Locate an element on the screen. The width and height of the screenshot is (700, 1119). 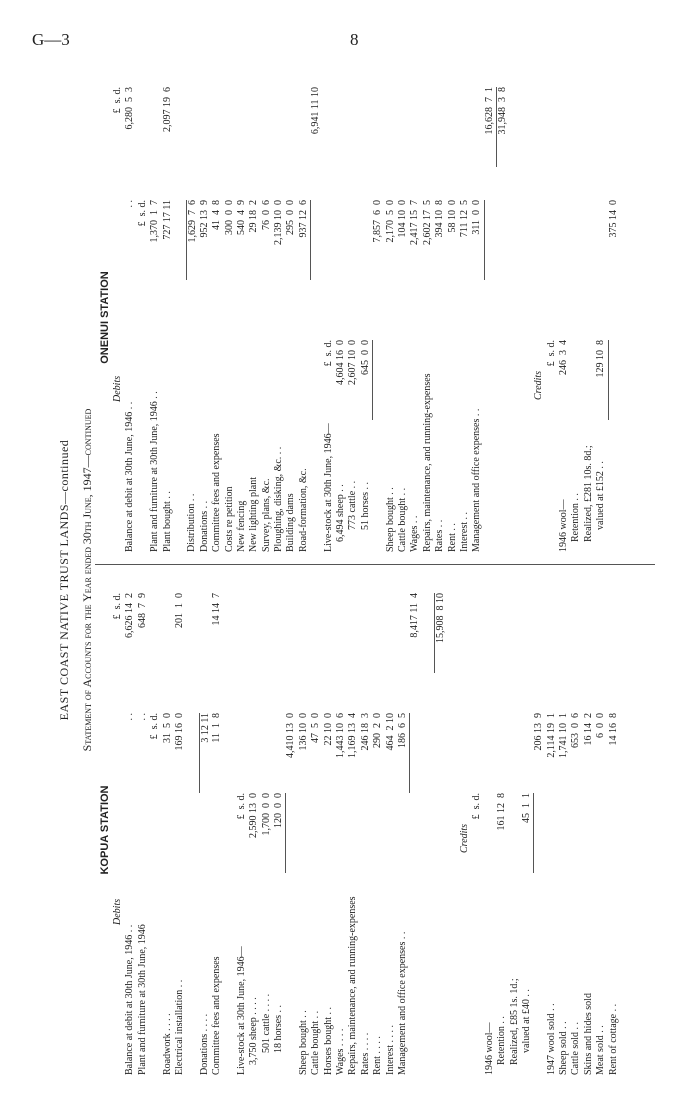
row-label: 51 horses . . is located at coordinates (365, 505).